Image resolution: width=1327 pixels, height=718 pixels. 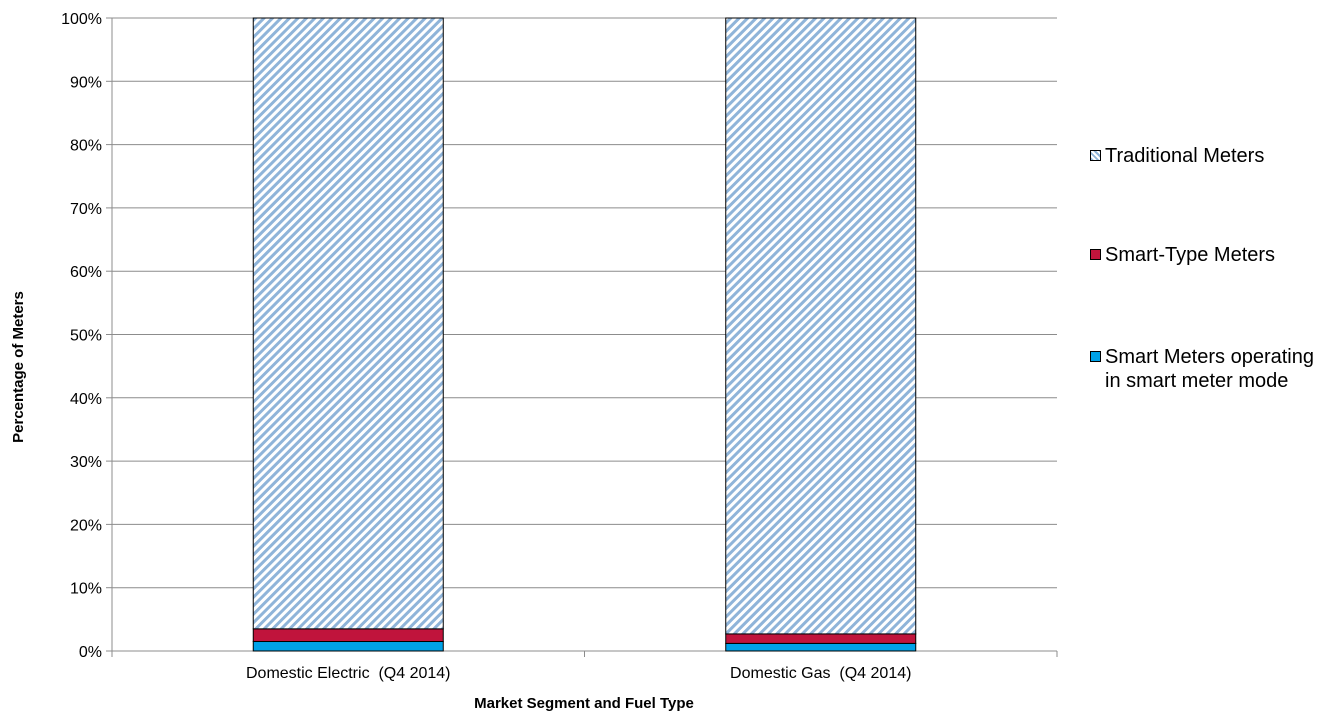 I want to click on legend-item-smart-type: Smart-Type Meters, so click(x=1205, y=255).